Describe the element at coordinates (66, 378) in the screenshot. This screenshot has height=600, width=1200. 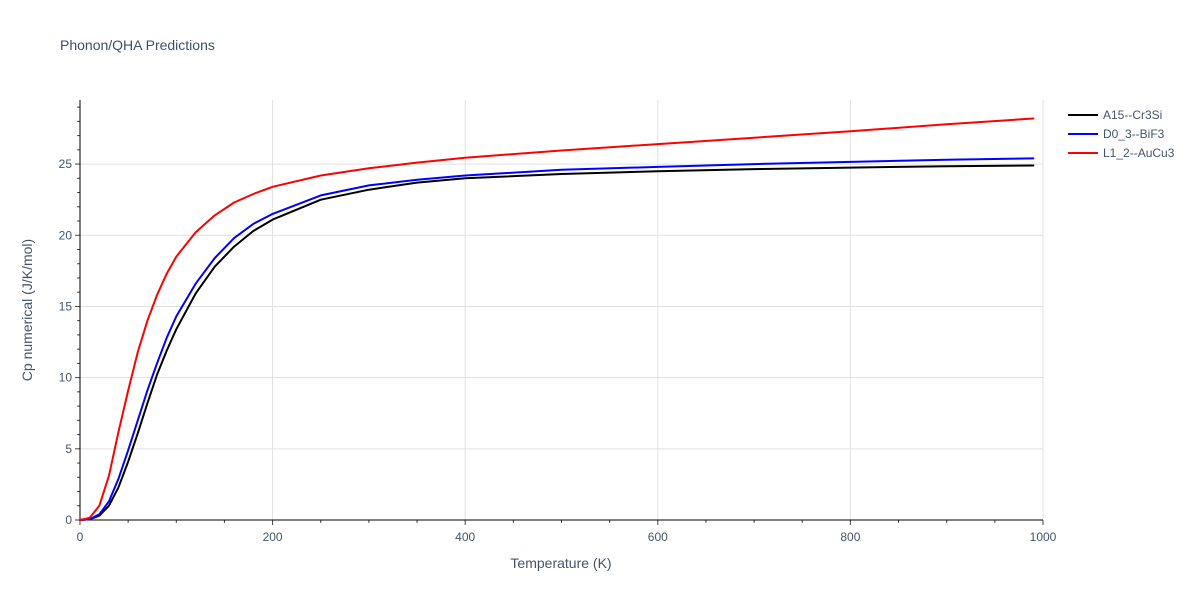
I see `y-tick-label: 10` at that location.